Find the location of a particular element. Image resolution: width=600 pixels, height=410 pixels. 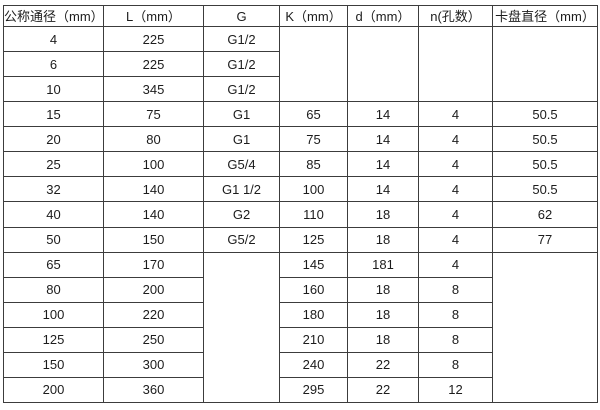

table-cell: 85 is located at coordinates (313, 164).